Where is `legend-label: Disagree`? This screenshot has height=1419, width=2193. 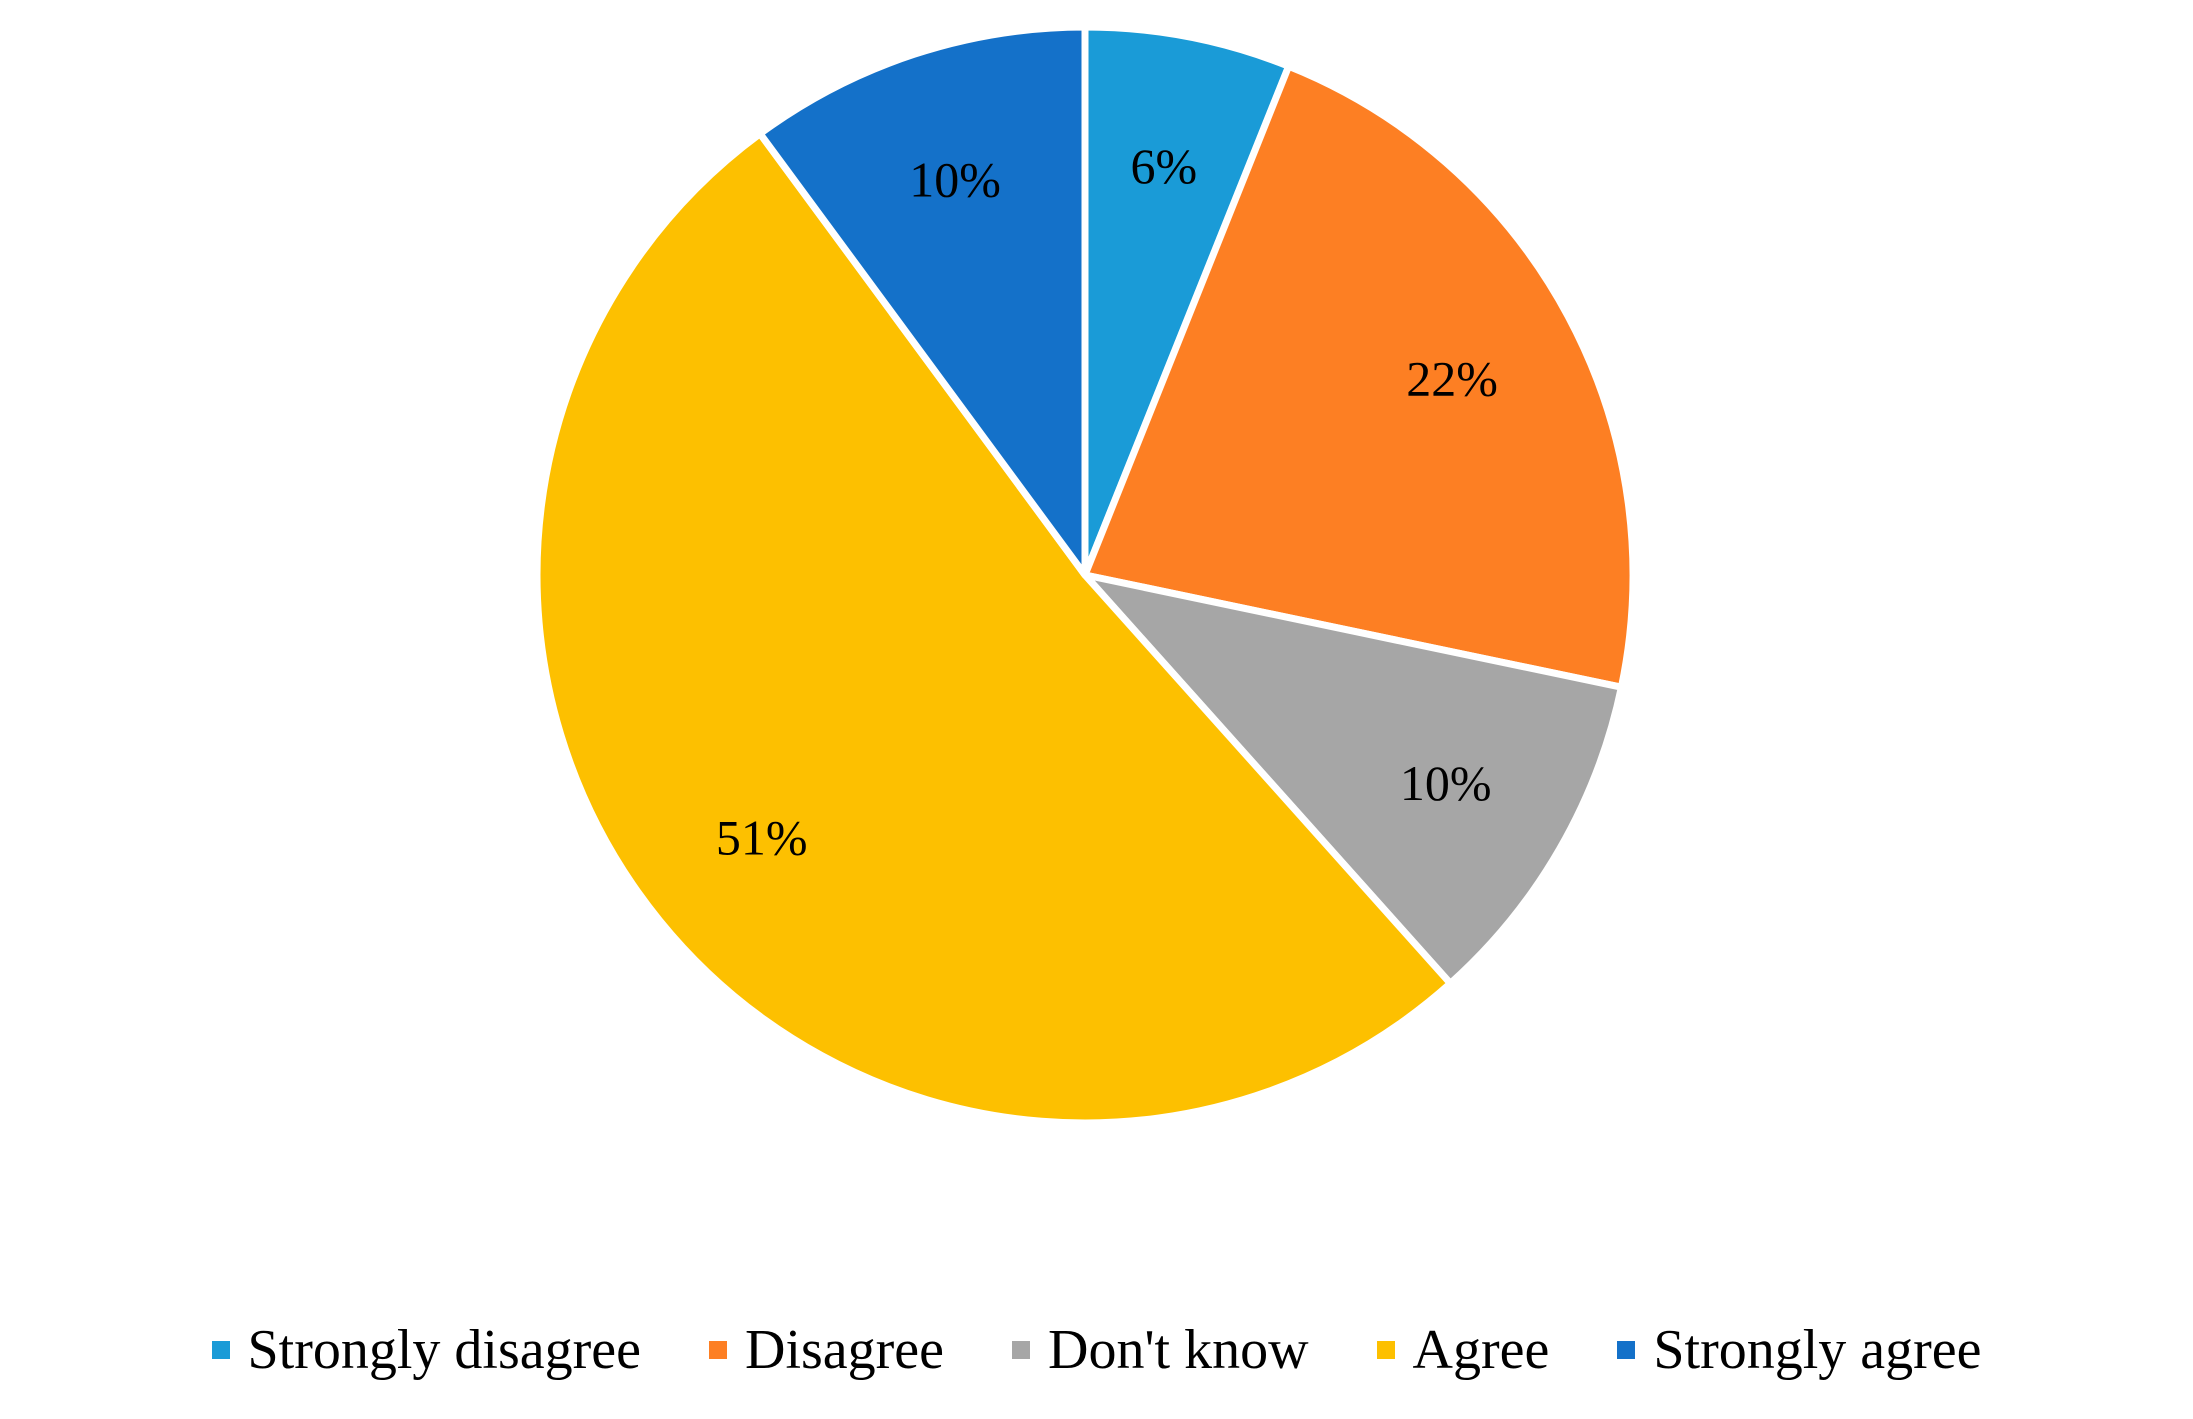 legend-label: Disagree is located at coordinates (845, 1350).